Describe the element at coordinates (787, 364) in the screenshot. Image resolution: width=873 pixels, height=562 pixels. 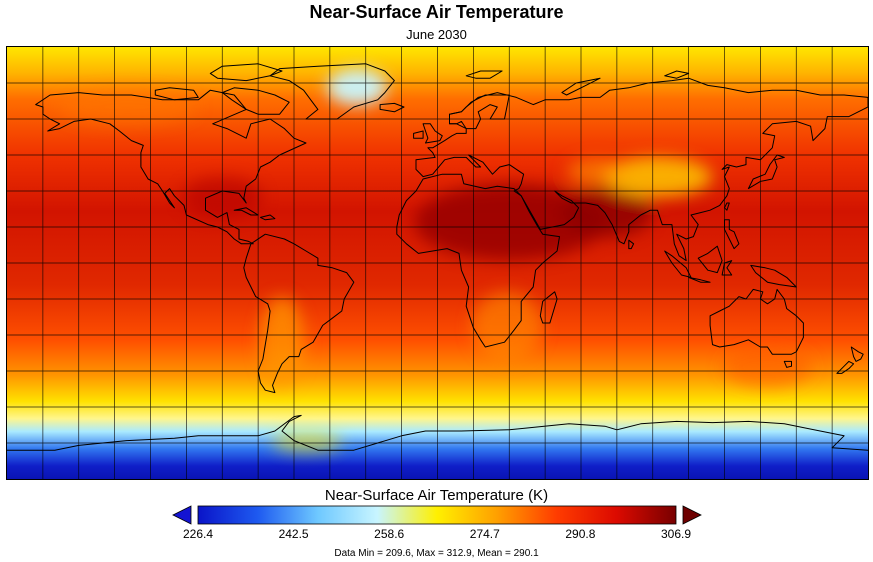
I see `coastline-tasmania` at that location.